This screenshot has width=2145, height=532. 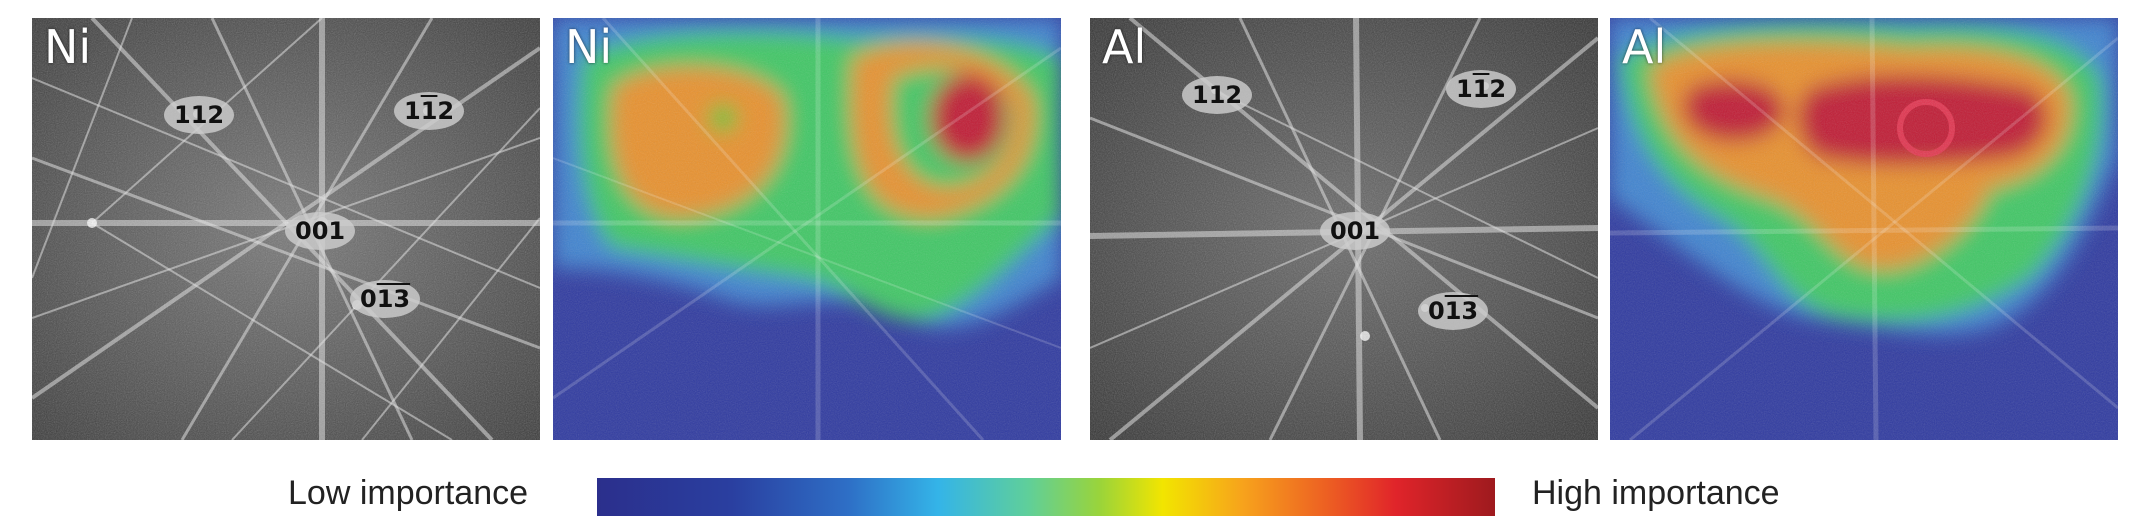 What do you see at coordinates (1656, 493) in the screenshot?
I see `legend-high-label: High importance` at bounding box center [1656, 493].